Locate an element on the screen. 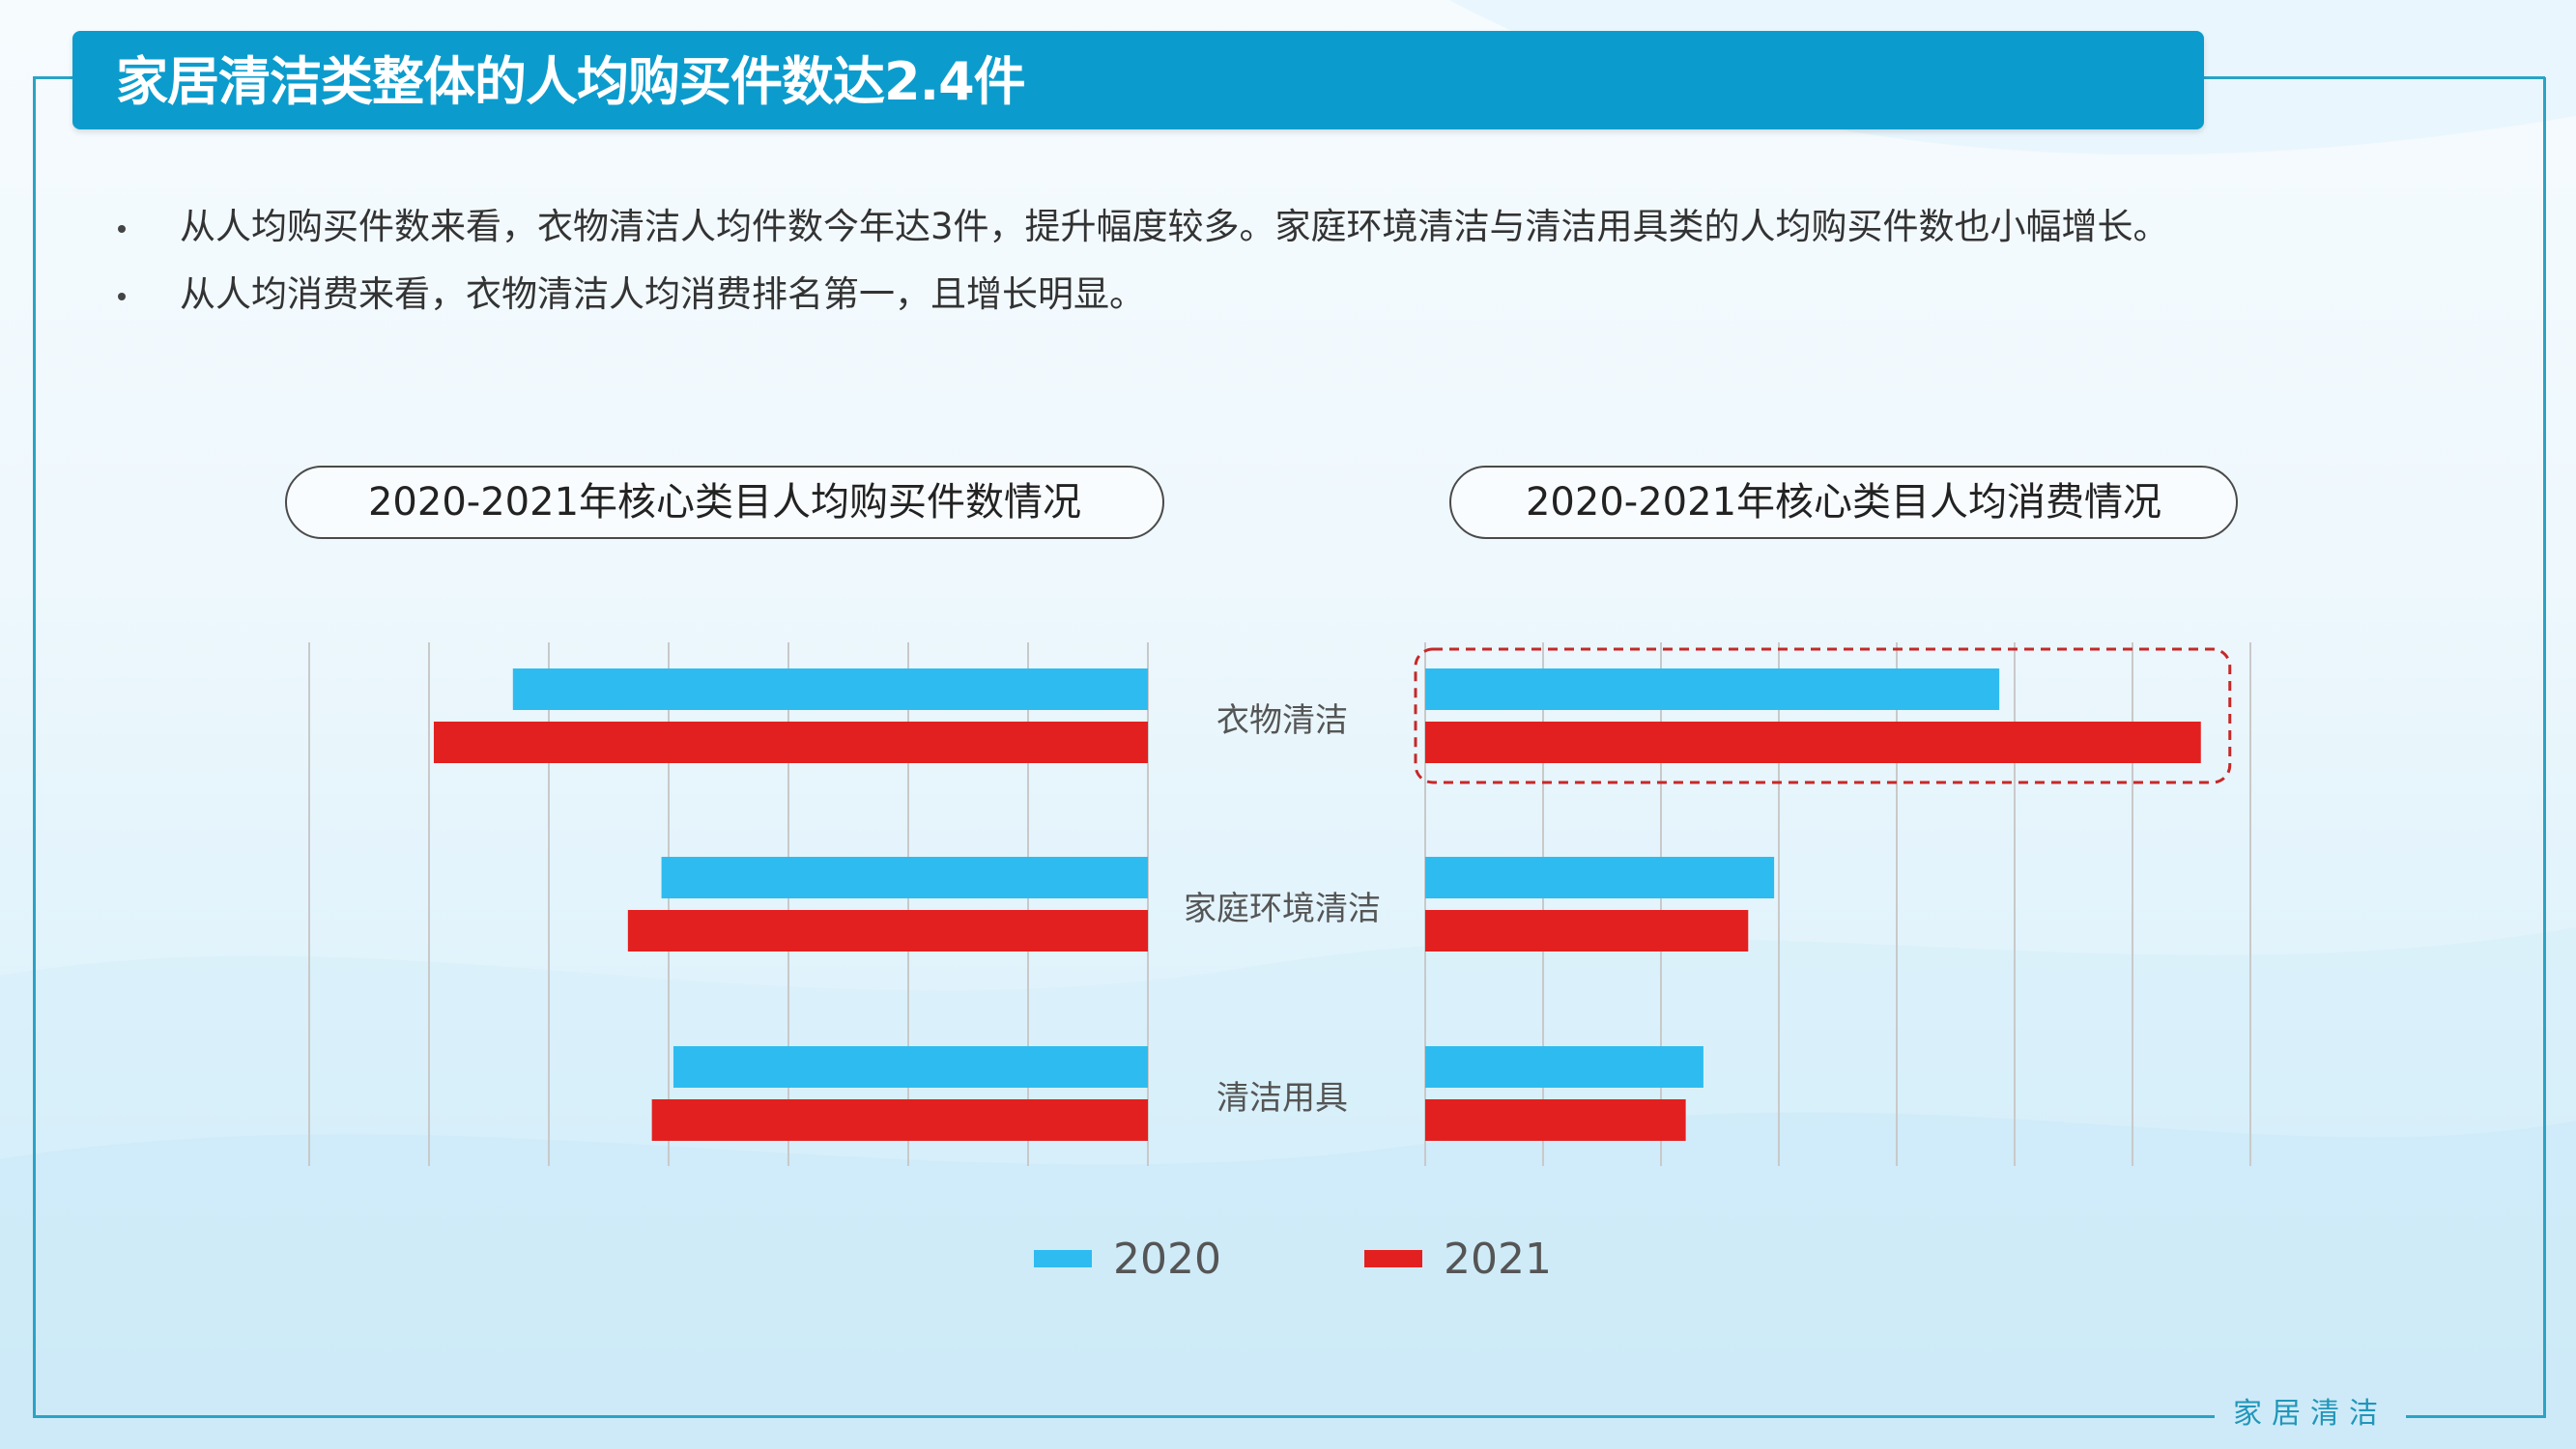 The width and height of the screenshot is (2576, 1449). frame-right-line is located at coordinates (2545, 747).